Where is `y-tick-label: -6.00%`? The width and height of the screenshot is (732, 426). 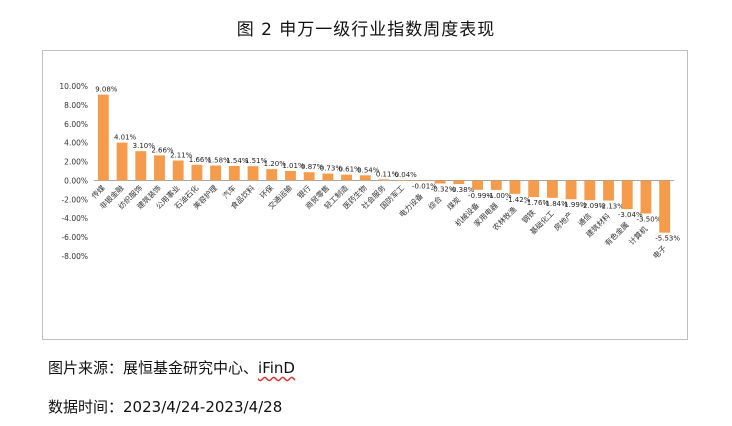 y-tick-label: -6.00% is located at coordinates (74, 237).